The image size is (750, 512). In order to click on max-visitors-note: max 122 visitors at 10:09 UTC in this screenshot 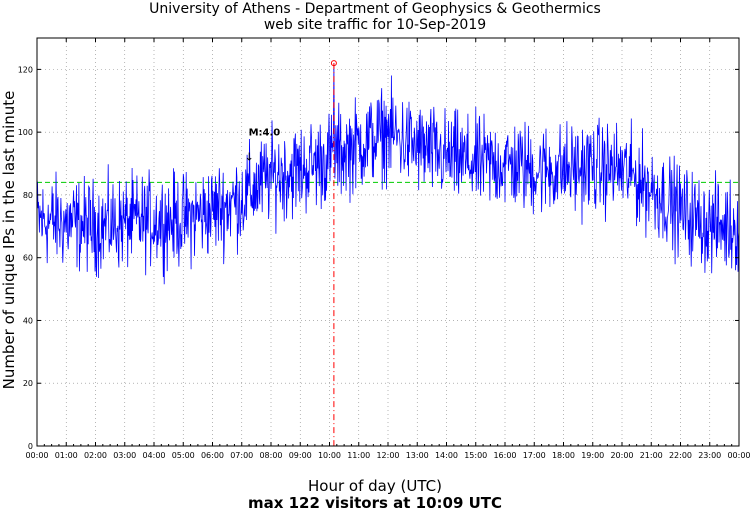, I will do `click(375, 503)`.